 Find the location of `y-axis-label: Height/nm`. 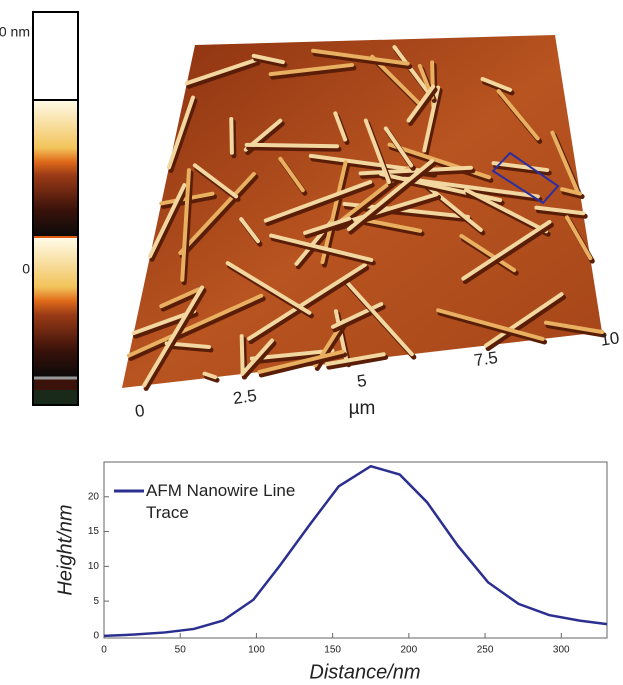

y-axis-label: Height/nm is located at coordinates (65, 549).